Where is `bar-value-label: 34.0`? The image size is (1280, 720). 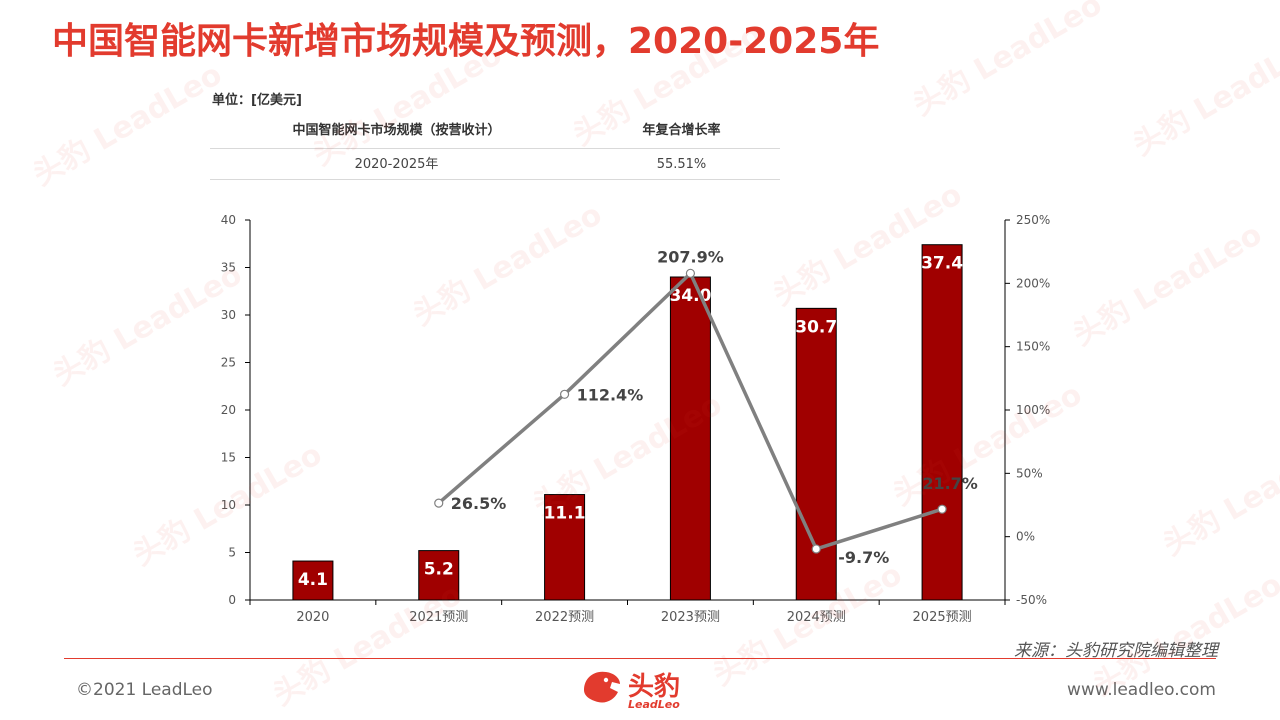
bar-value-label: 34.0 is located at coordinates (690, 296).